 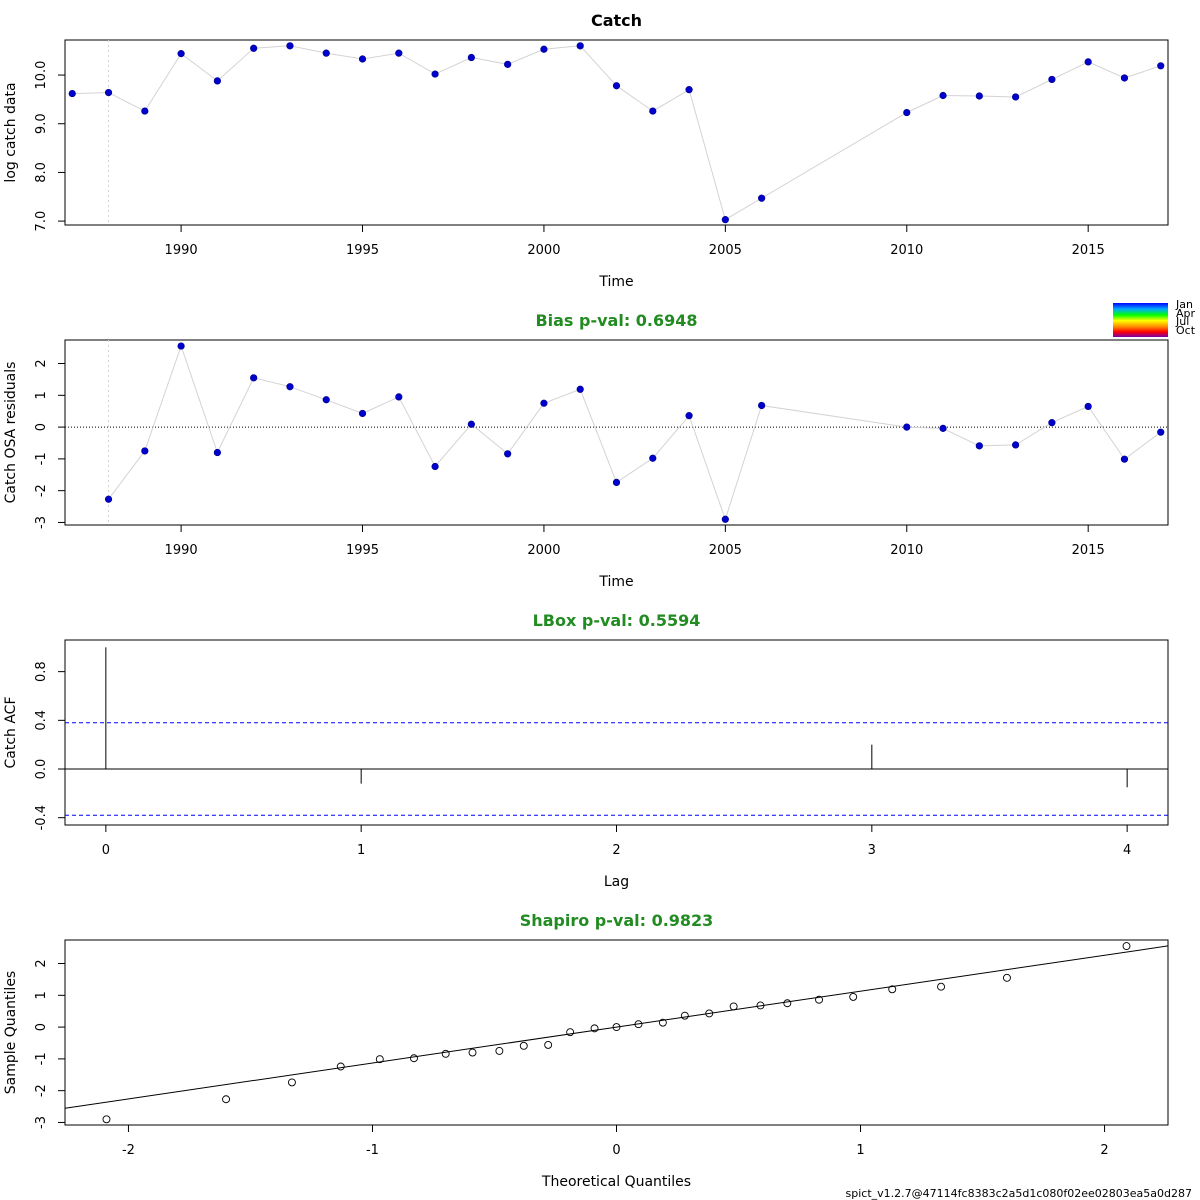 I want to click on x-tick-label: 2015, so click(x=1088, y=550).